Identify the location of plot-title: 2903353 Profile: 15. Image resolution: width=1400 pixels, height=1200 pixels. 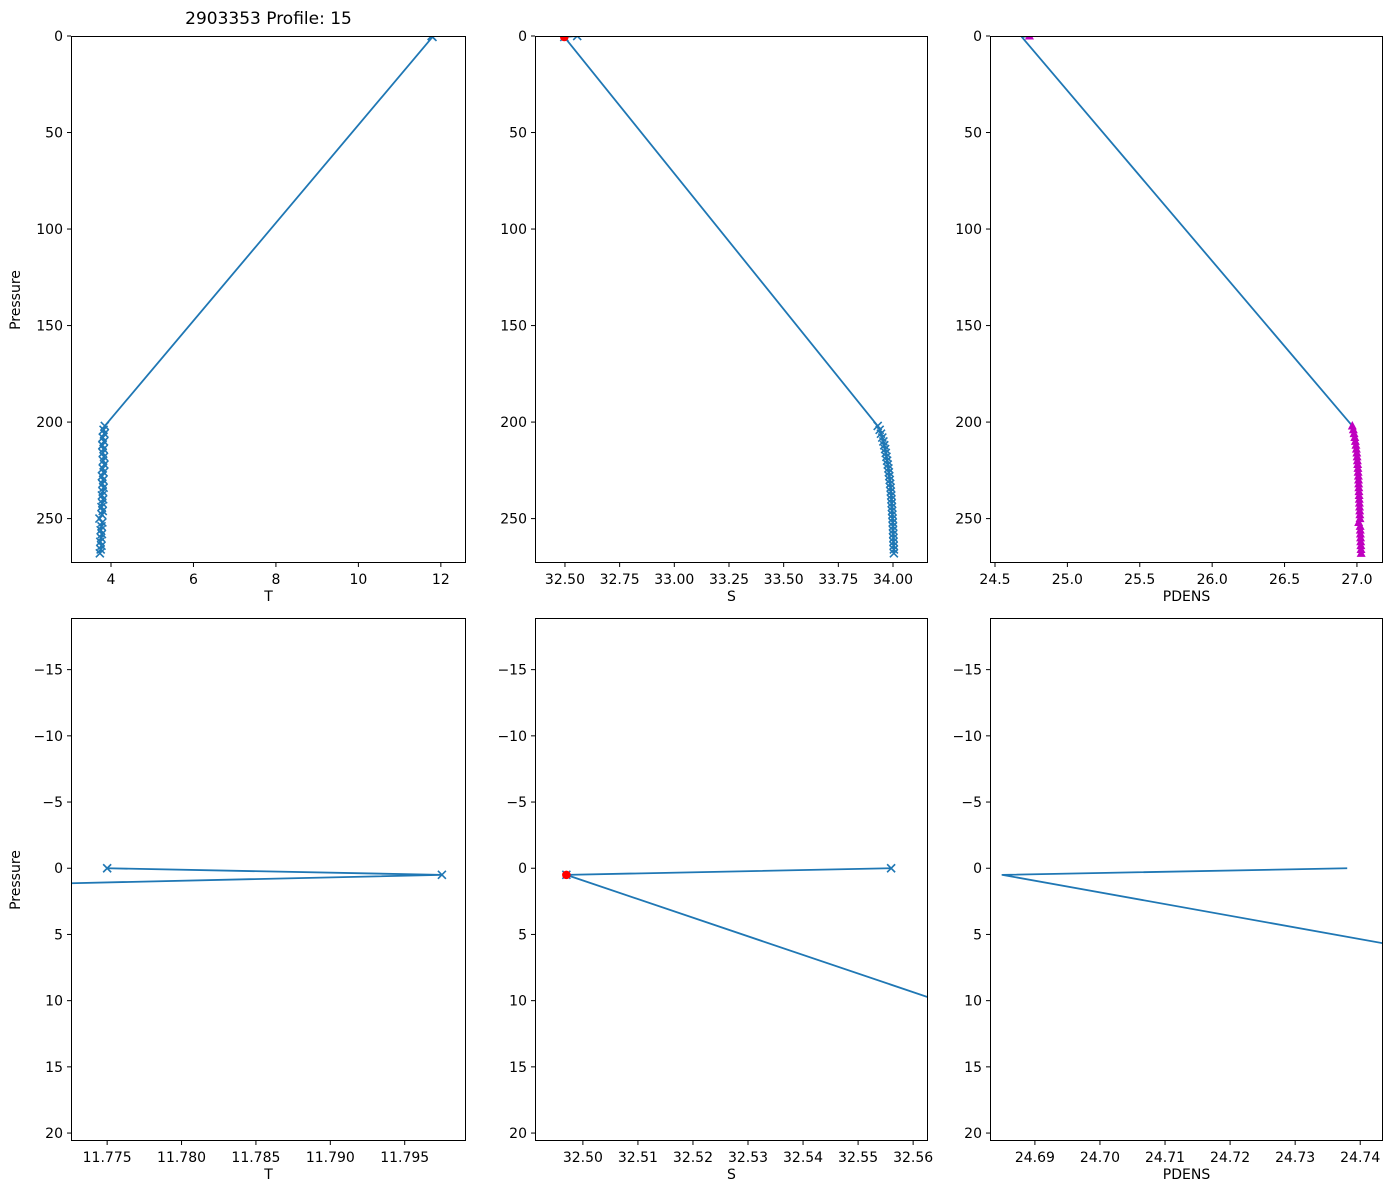
(268, 19).